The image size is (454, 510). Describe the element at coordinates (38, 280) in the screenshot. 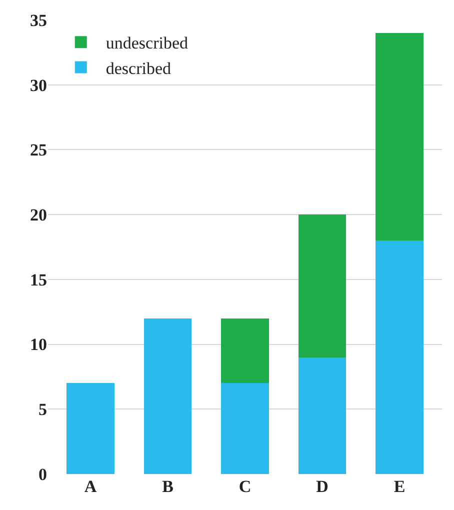

I see `y-tick-label: 15` at that location.